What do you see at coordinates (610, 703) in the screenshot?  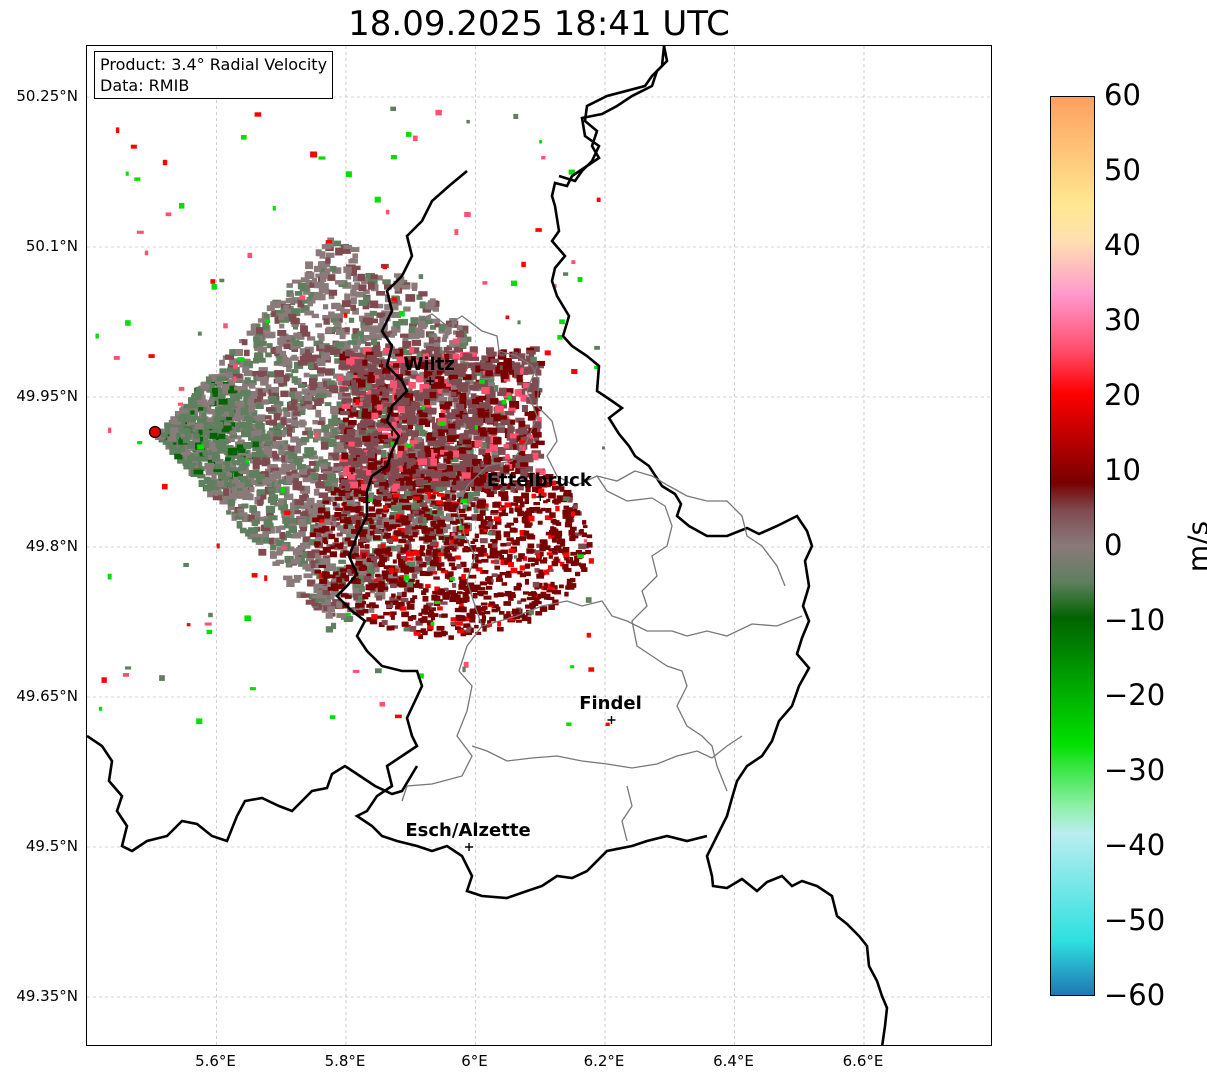 I see `city-label: Findel` at bounding box center [610, 703].